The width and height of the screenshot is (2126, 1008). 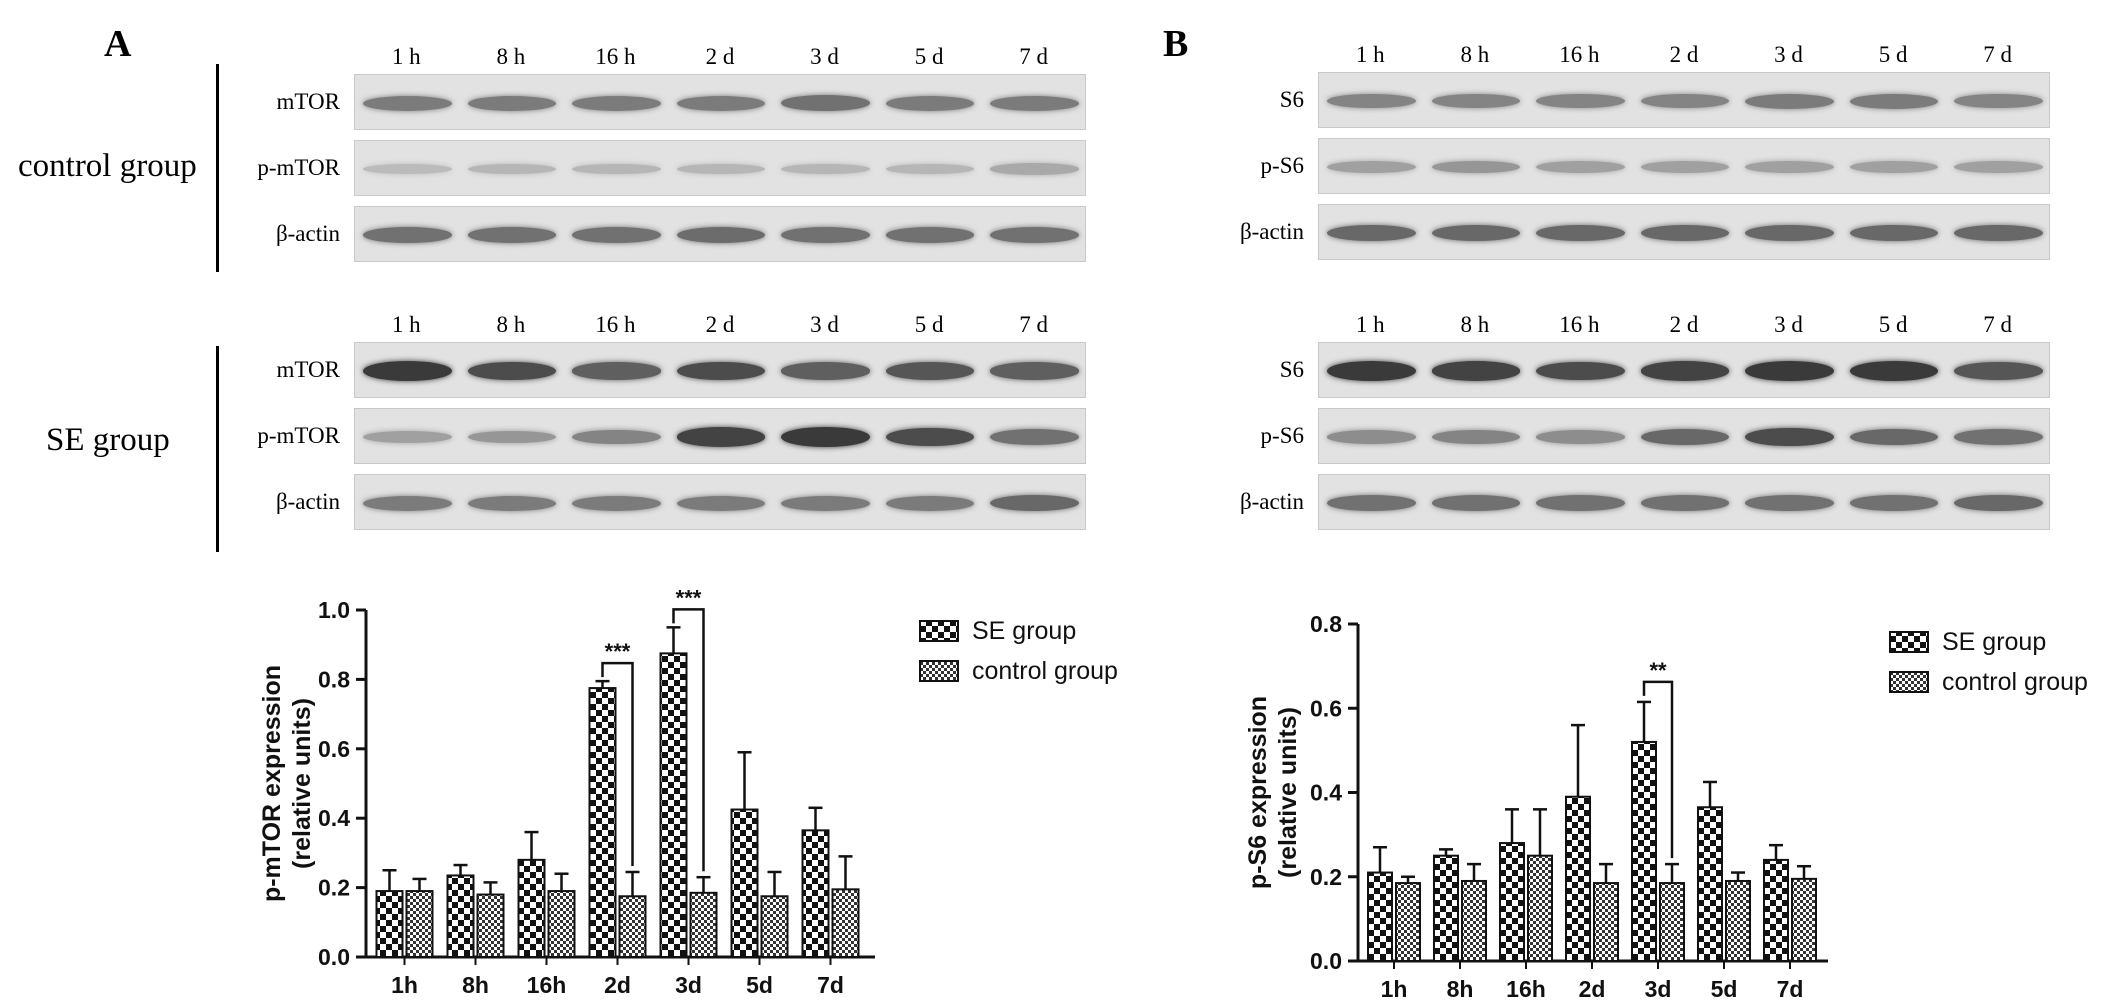 What do you see at coordinates (1326, 793) in the screenshot?
I see `y-tick-label: 0.4` at bounding box center [1326, 793].